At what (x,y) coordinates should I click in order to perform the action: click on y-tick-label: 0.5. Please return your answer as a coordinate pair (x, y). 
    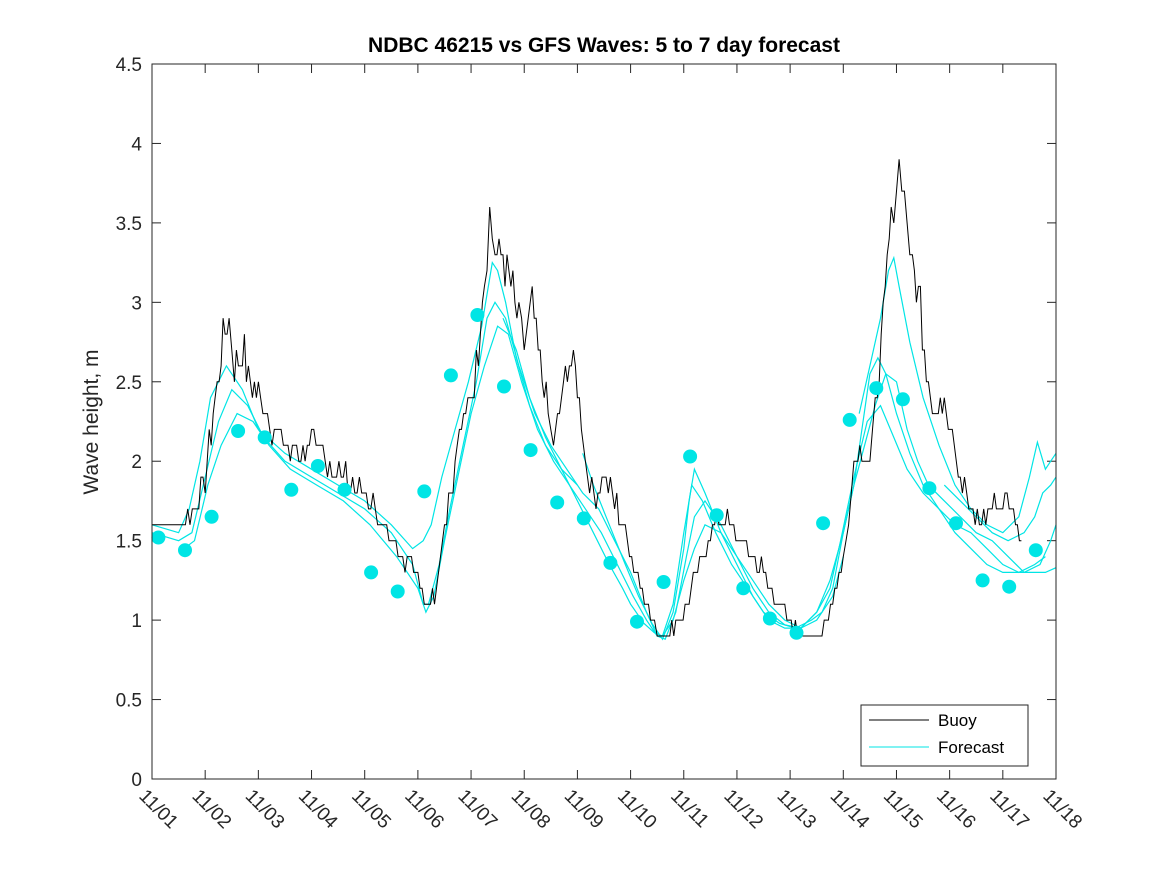
    Looking at the image, I should click on (129, 701).